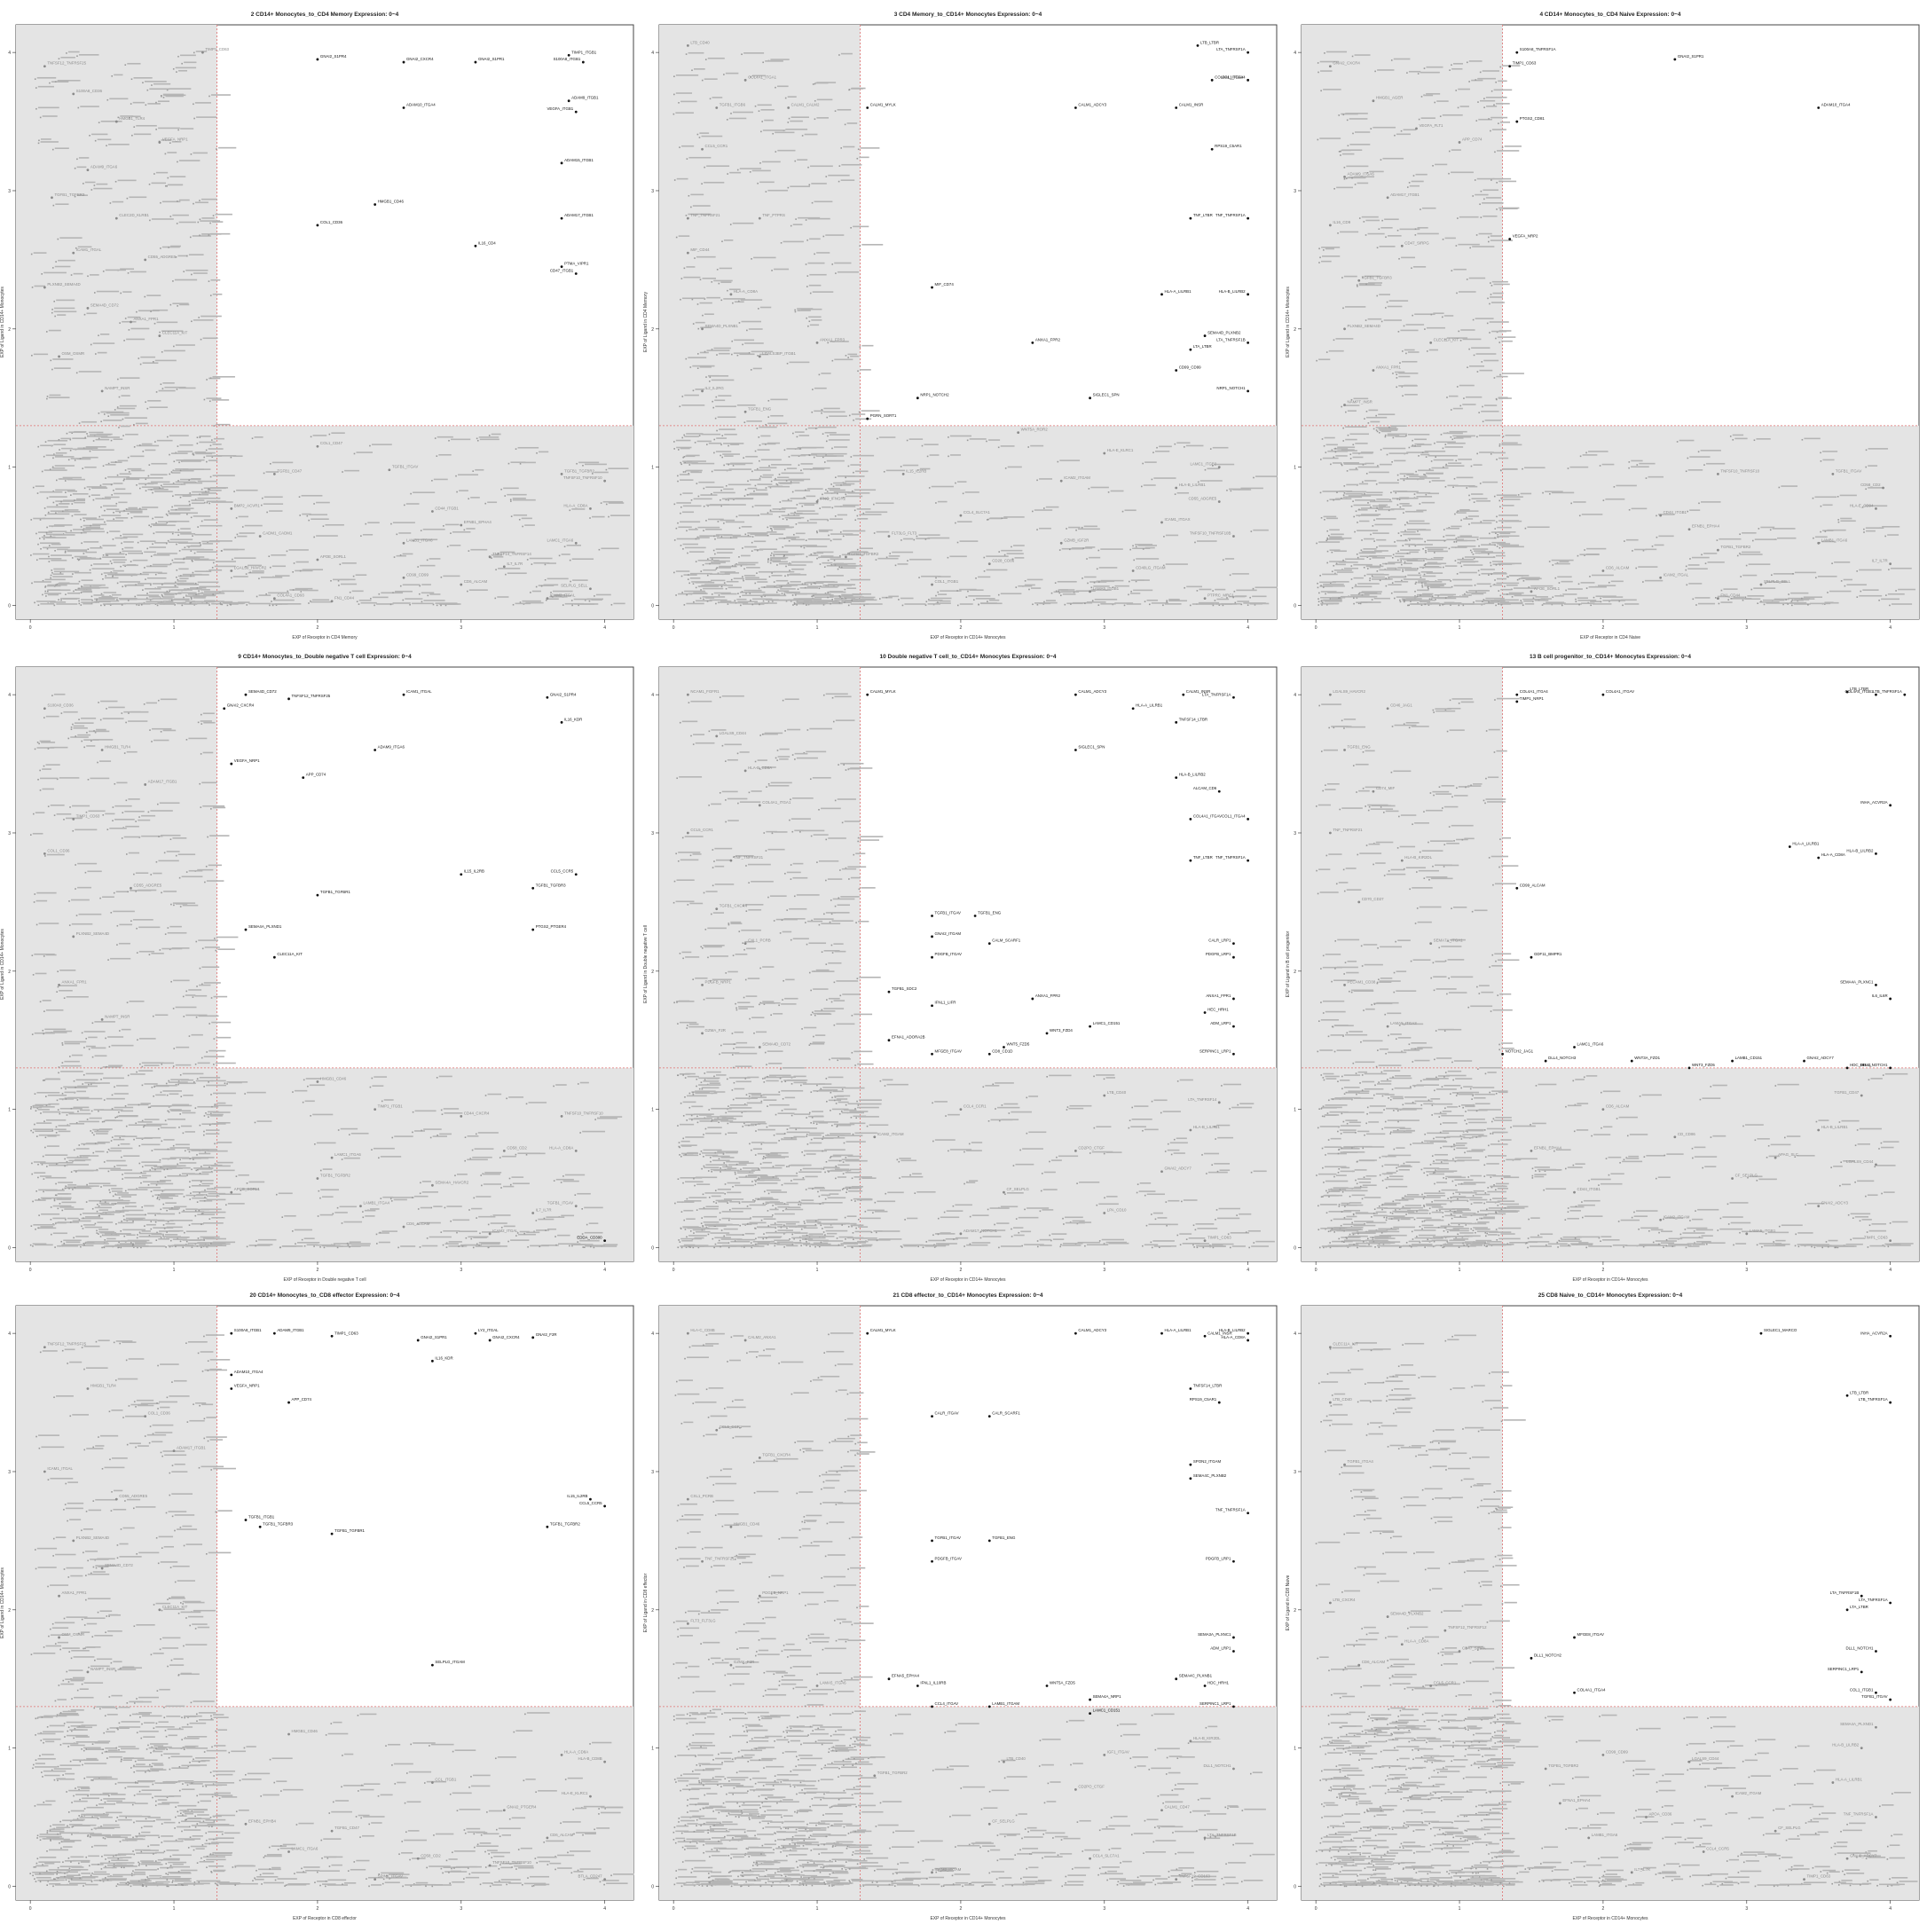  I want to click on x-tick-label: 0, so click(673, 628).